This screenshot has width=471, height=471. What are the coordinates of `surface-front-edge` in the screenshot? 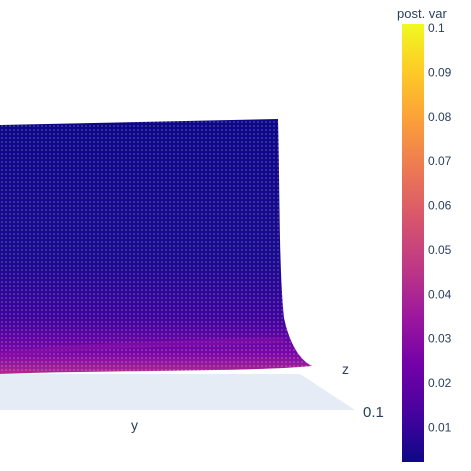 It's located at (142, 347).